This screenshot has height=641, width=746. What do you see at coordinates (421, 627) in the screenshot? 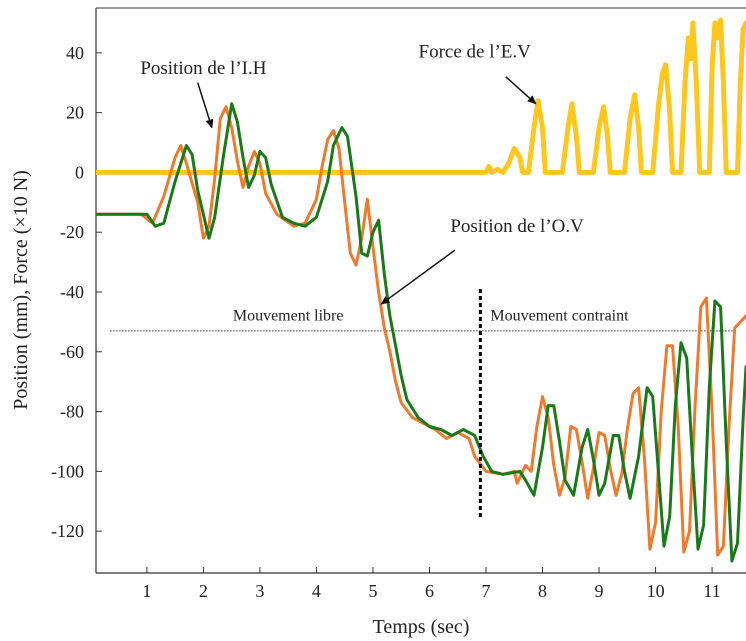
I see `x-axis-title: Temps (sec)` at bounding box center [421, 627].